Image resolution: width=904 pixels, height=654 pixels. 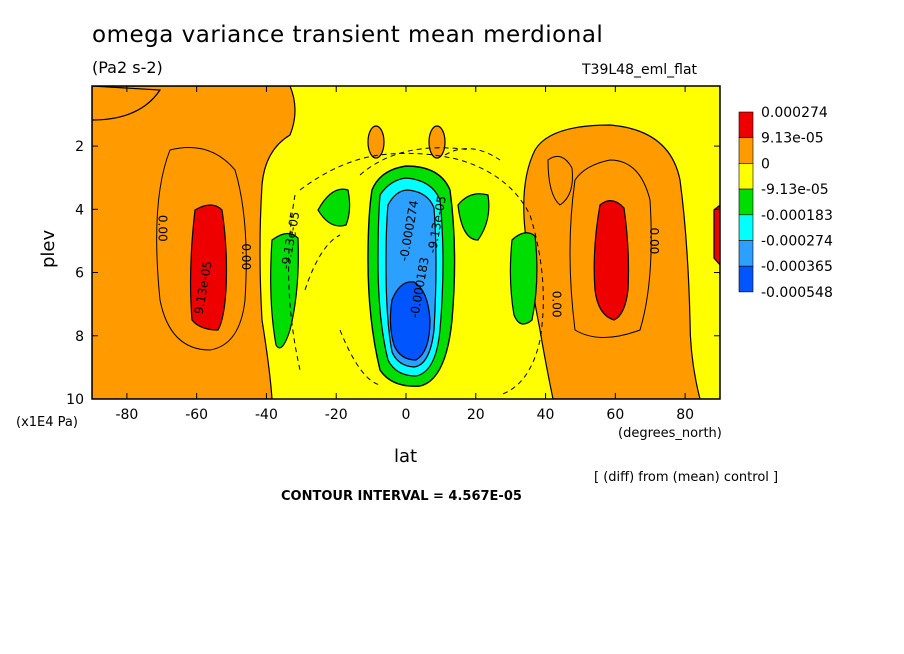 What do you see at coordinates (266, 415) in the screenshot?
I see `x-tick-label: -40` at bounding box center [266, 415].